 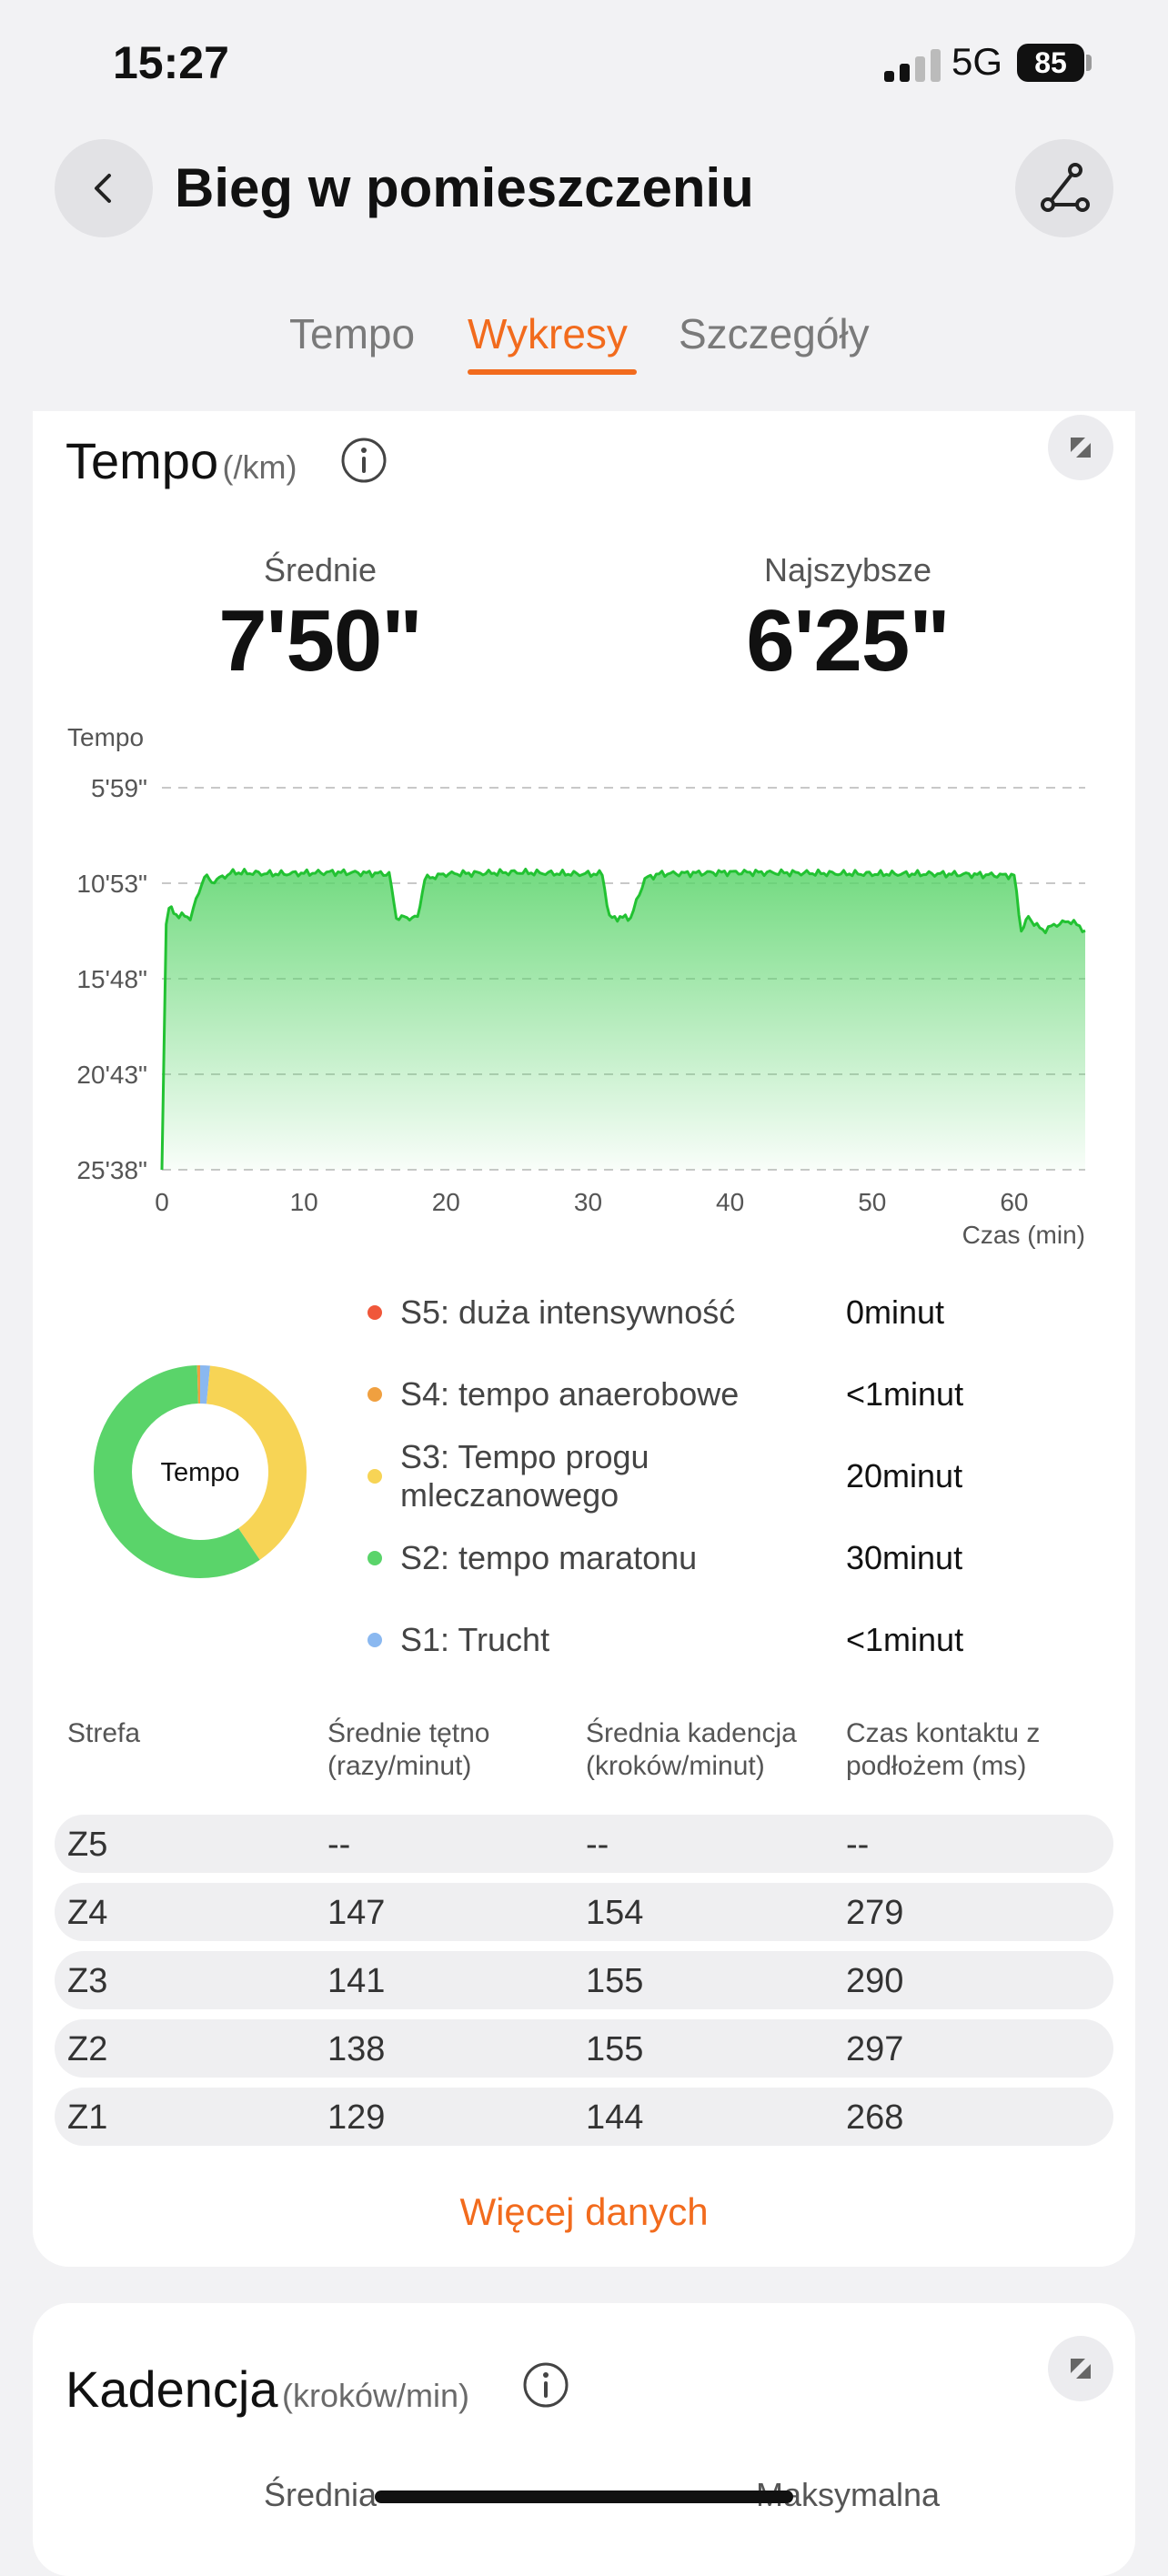 I want to click on x-tick-label: 30, so click(x=588, y=1202).